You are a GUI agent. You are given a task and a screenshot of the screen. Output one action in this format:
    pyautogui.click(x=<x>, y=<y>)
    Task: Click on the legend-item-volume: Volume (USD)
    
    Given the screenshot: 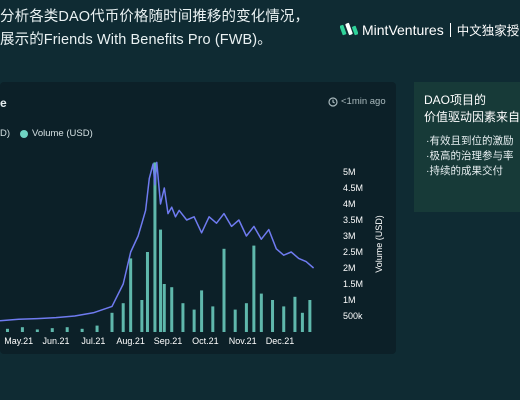 What is the action you would take?
    pyautogui.click(x=56, y=133)
    